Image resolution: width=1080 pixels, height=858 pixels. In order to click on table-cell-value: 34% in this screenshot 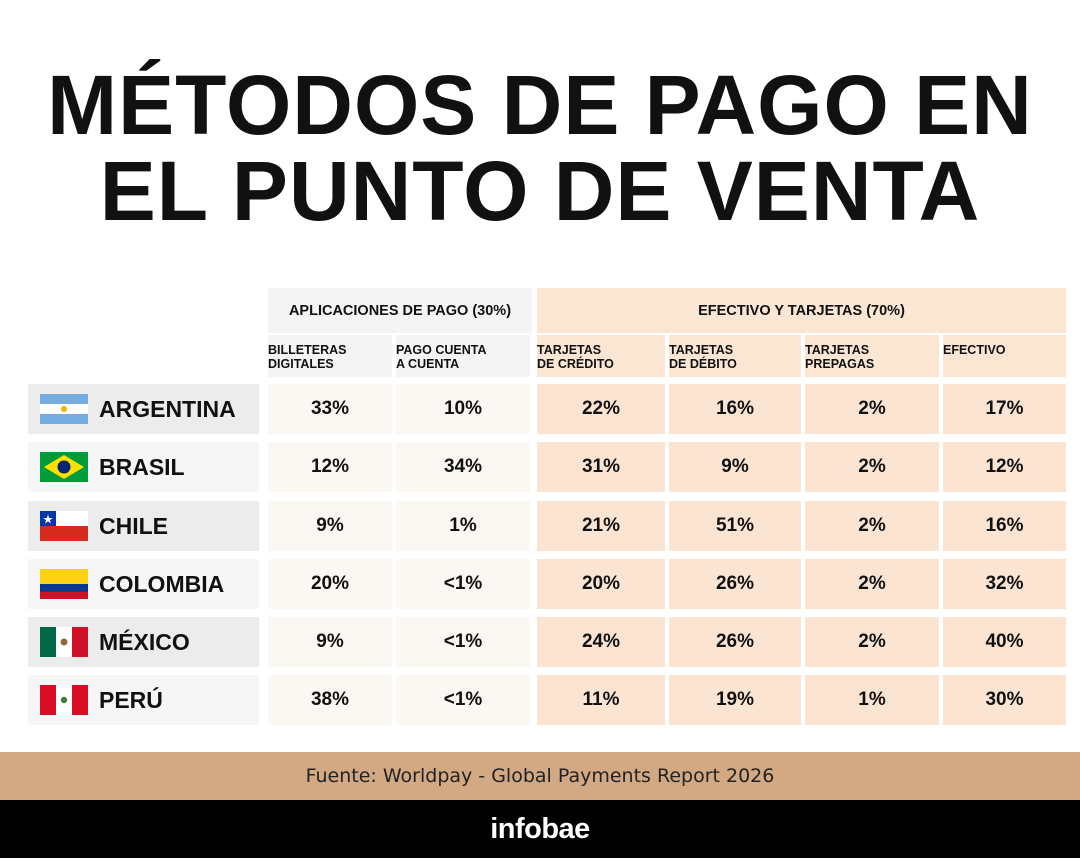, I will do `click(463, 467)`.